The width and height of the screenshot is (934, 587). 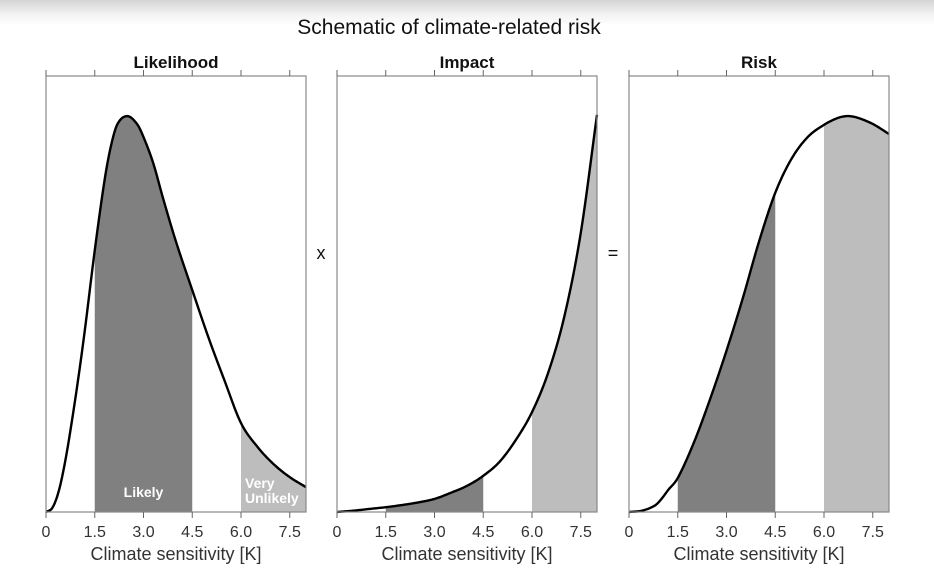 What do you see at coordinates (613, 253) in the screenshot?
I see `equals-operator: =` at bounding box center [613, 253].